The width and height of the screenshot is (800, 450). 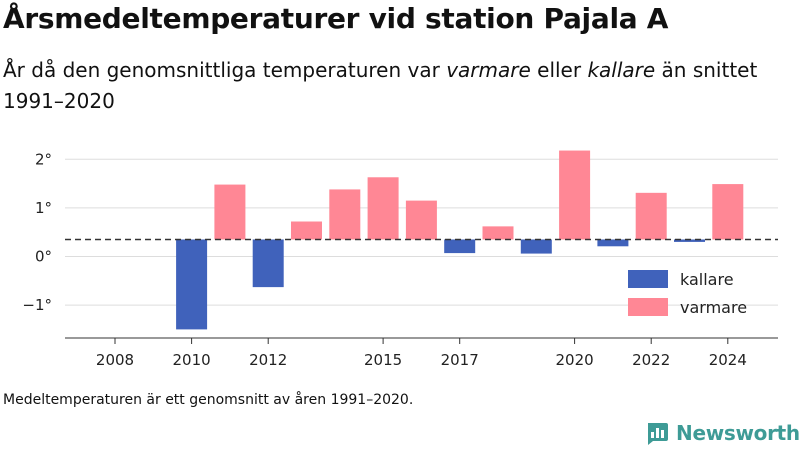 I want to click on x-tick-label: 2020, so click(x=575, y=360).